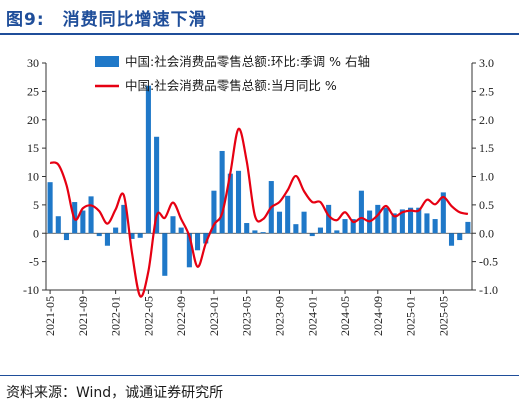 This screenshot has width=519, height=406. I want to click on right-tick-label: 2.5, so click(486, 91).